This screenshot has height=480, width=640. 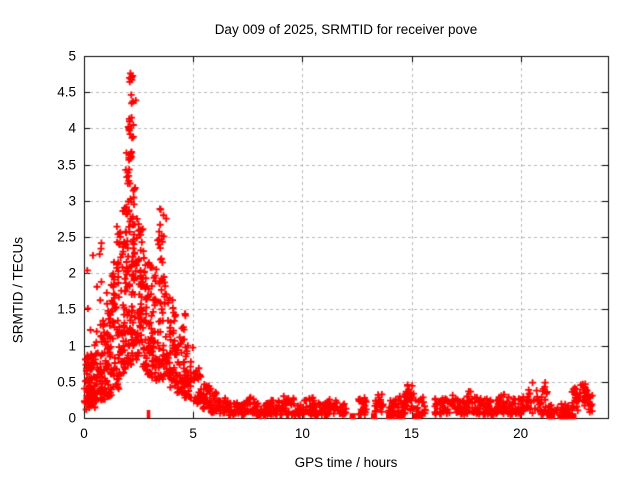 I want to click on y-tick-label: 5, so click(x=72, y=56).